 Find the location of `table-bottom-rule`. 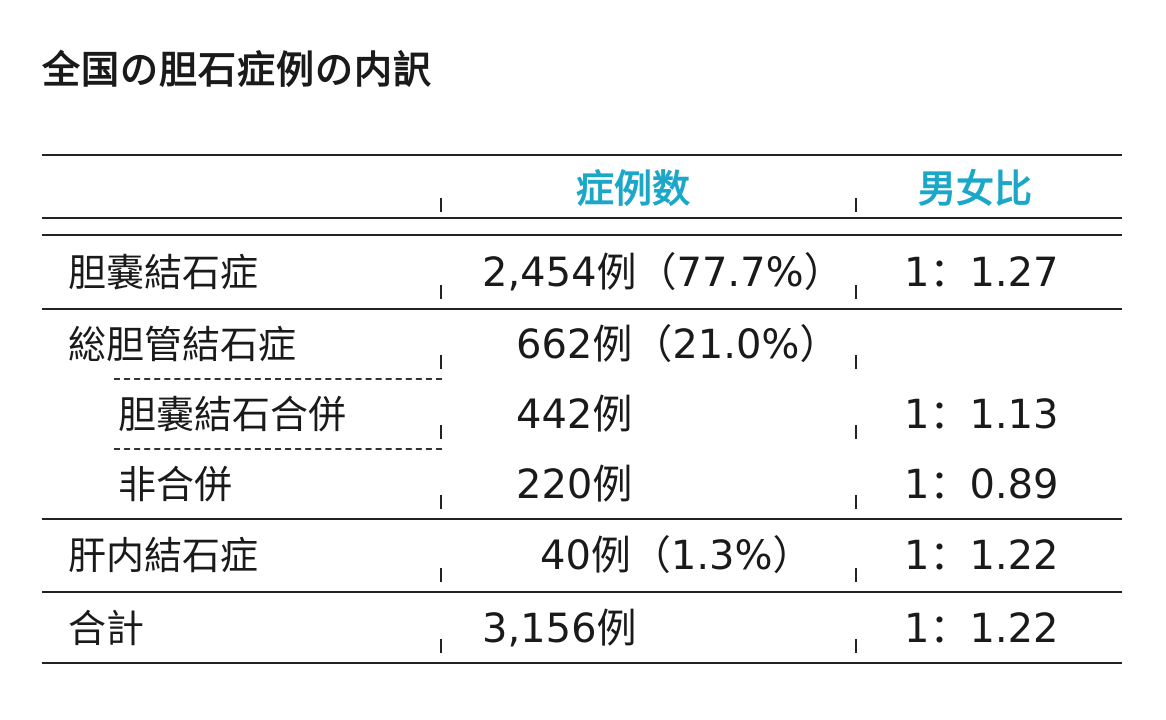

table-bottom-rule is located at coordinates (582, 663).